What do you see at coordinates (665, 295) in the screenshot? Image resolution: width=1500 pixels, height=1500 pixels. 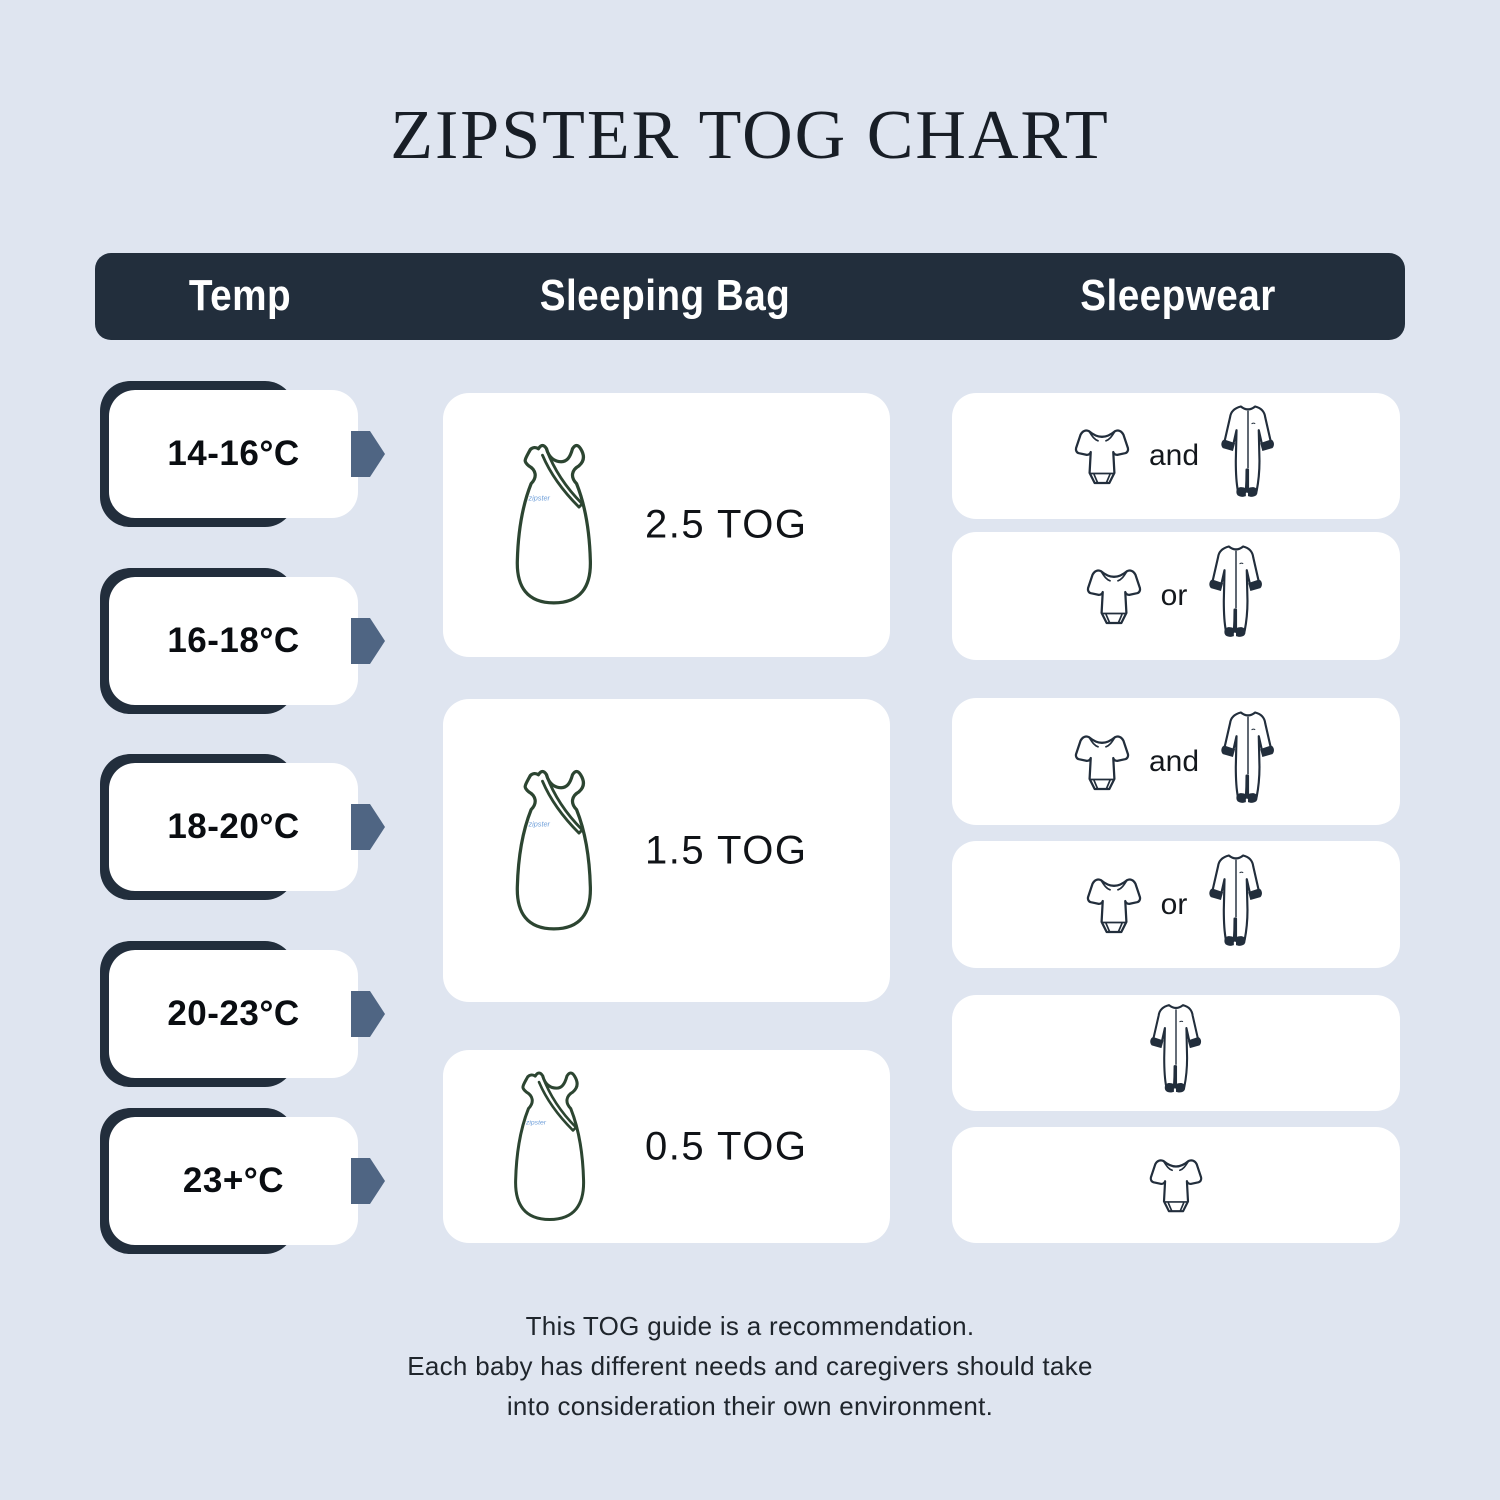 I see `column-header-sleeping-bag: Sleeping Bag` at bounding box center [665, 295].